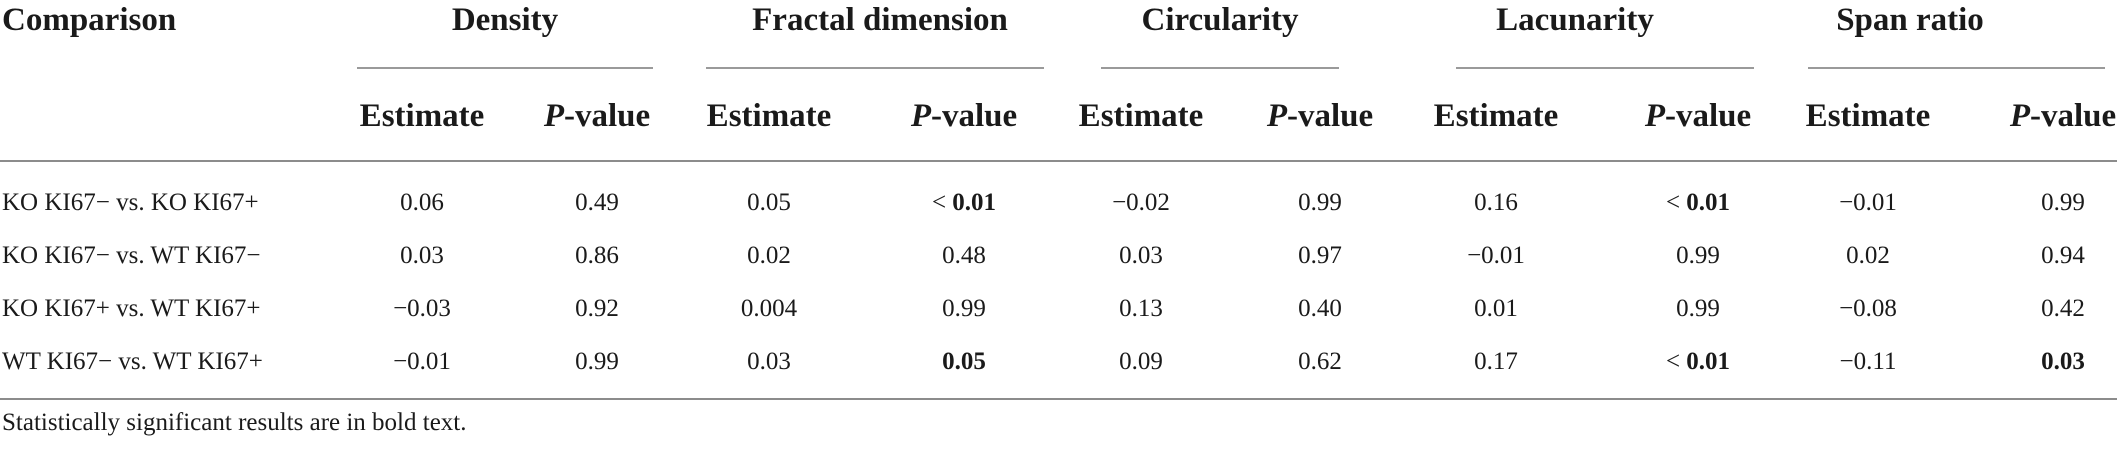  I want to click on cell-value: −0.08, so click(1868, 308).